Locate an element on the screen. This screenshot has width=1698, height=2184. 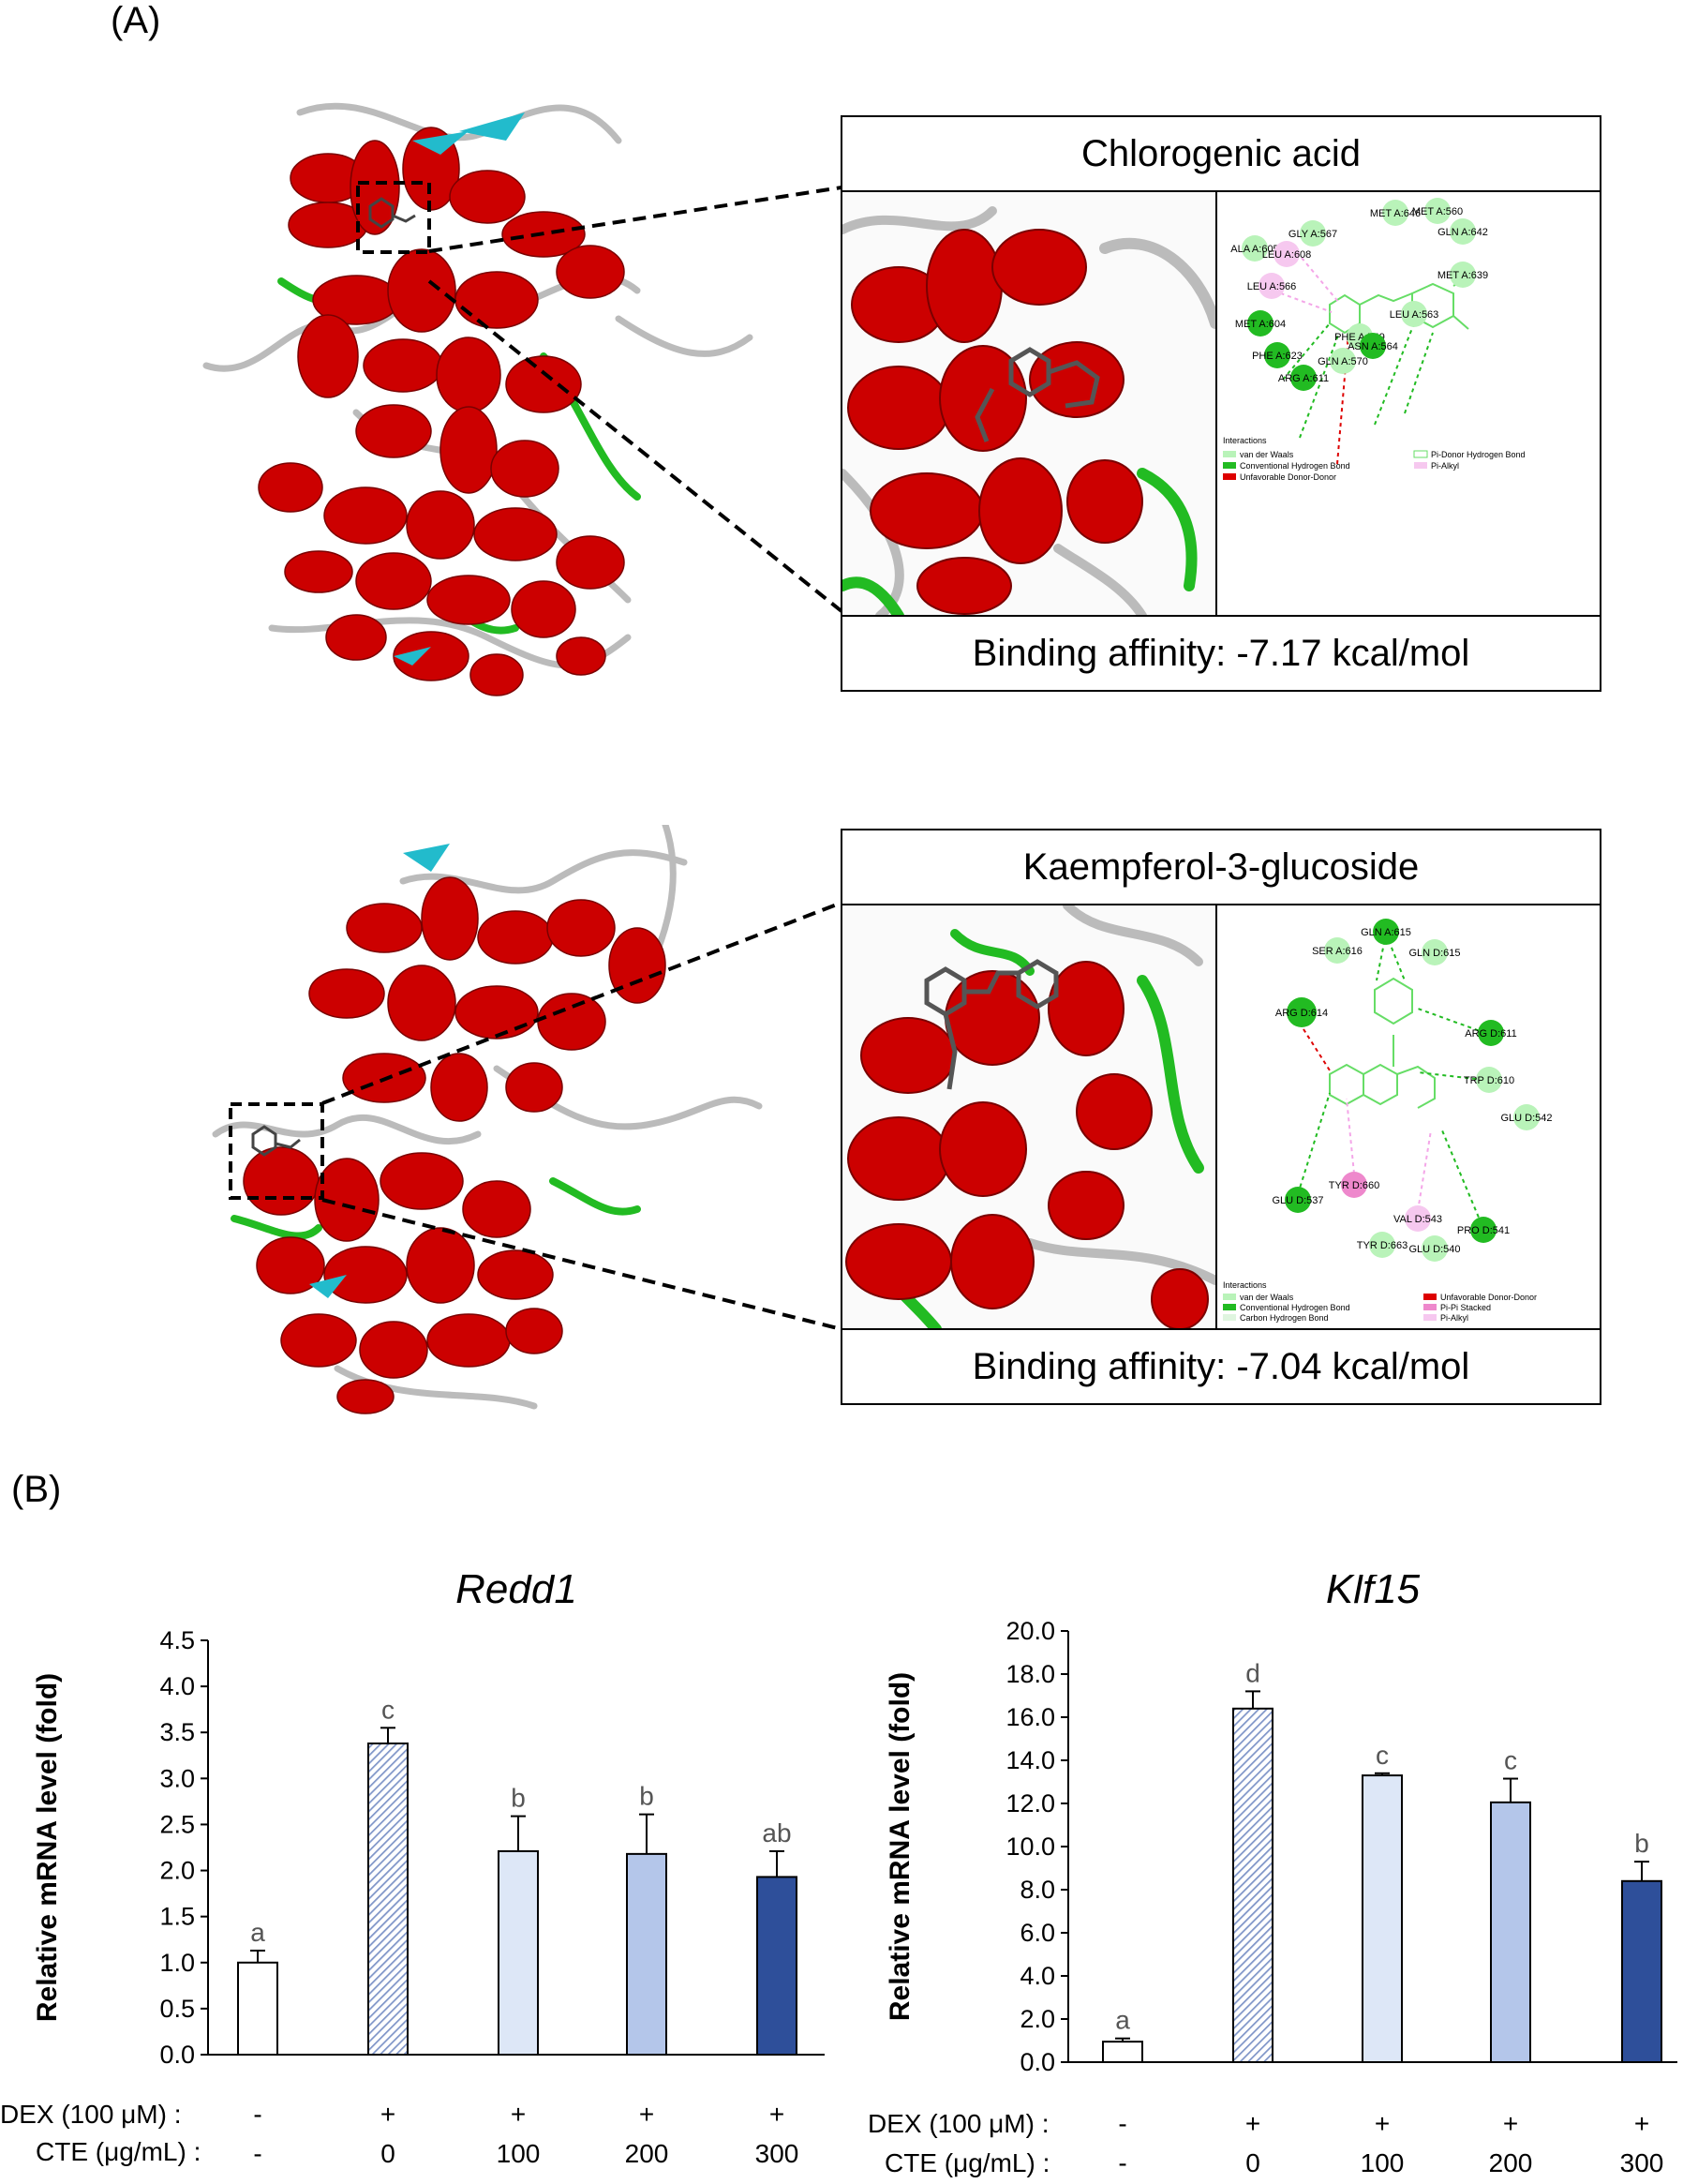
y-tick-label: 12.0 is located at coordinates (1030, 1803).